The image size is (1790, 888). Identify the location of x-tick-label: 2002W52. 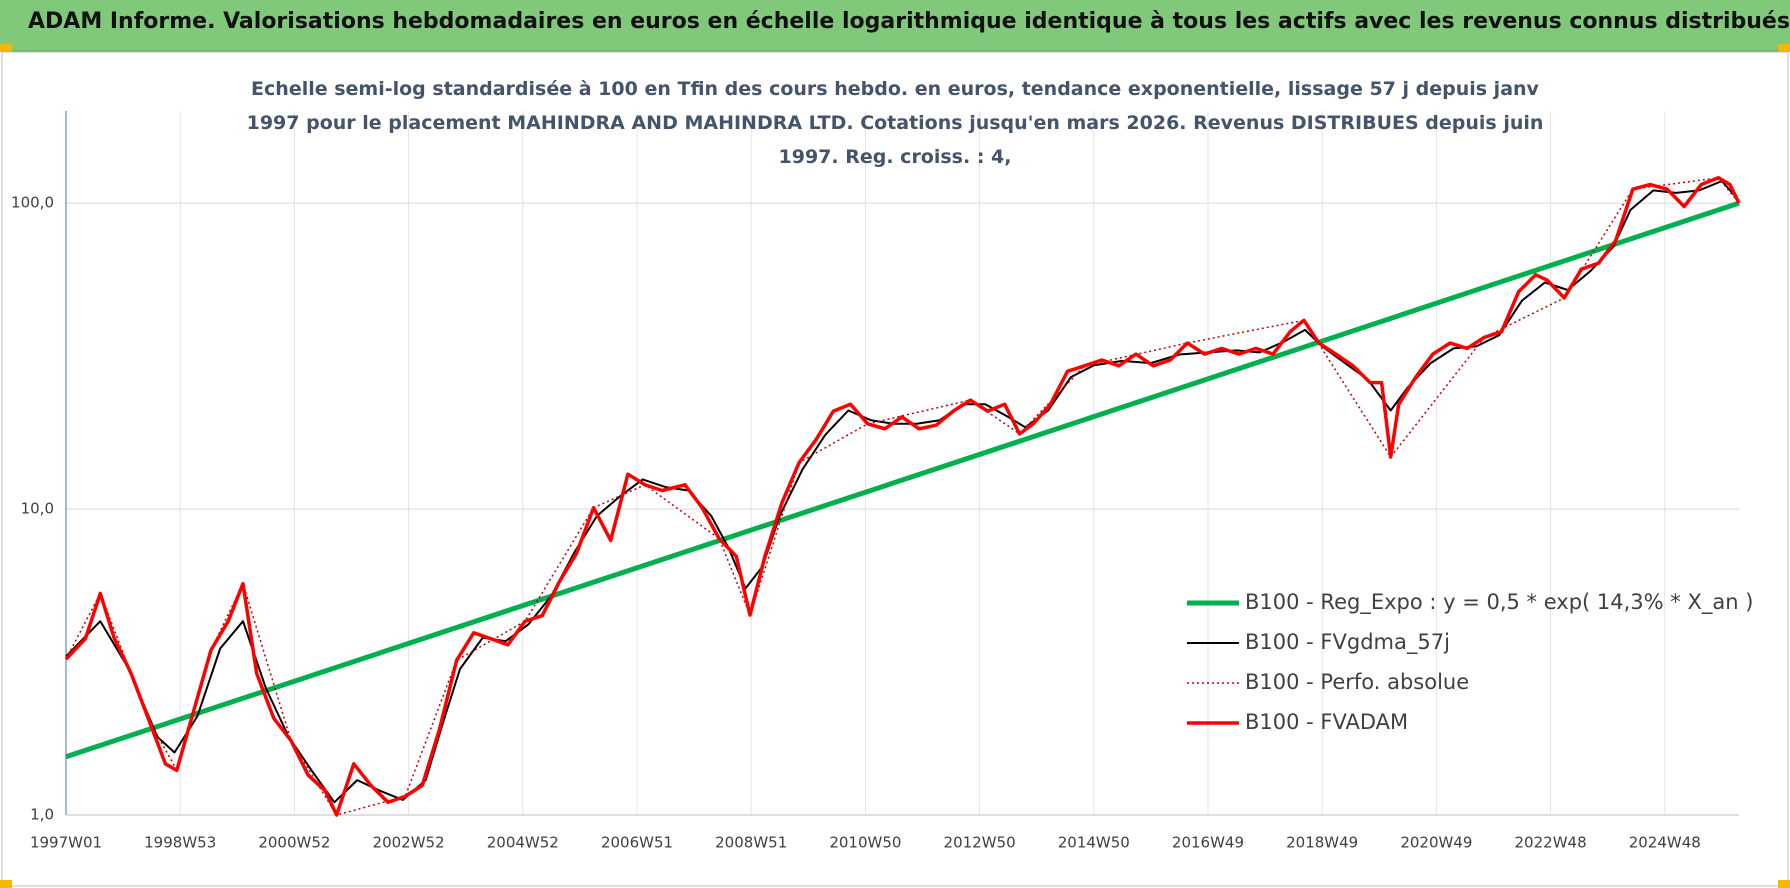
(409, 843).